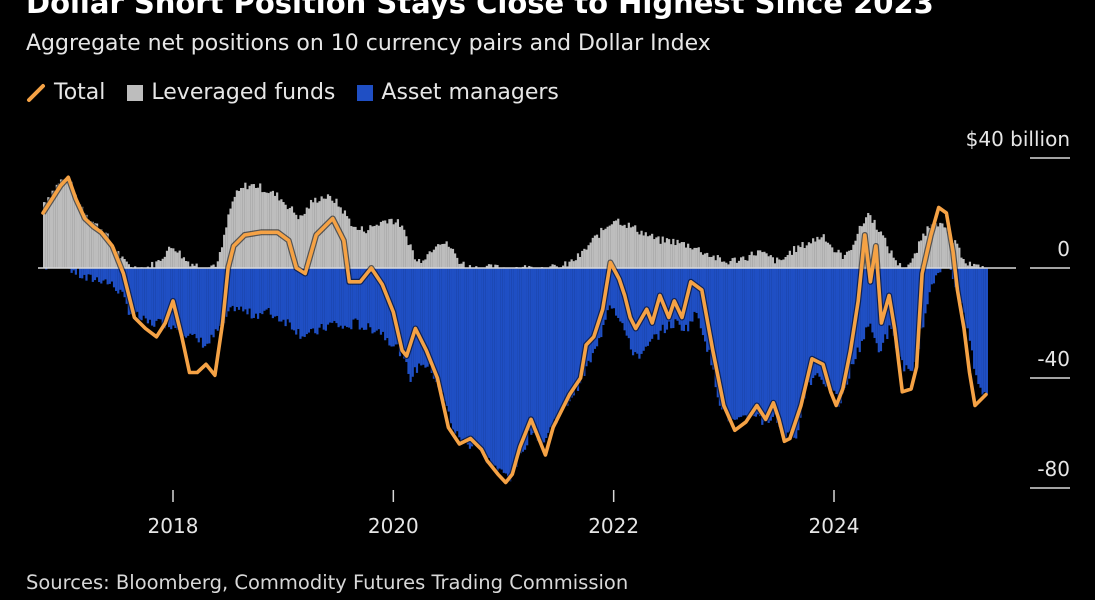 The height and width of the screenshot is (600, 1095). Describe the element at coordinates (613, 526) in the screenshot. I see `x-tick-label: 2022` at that location.